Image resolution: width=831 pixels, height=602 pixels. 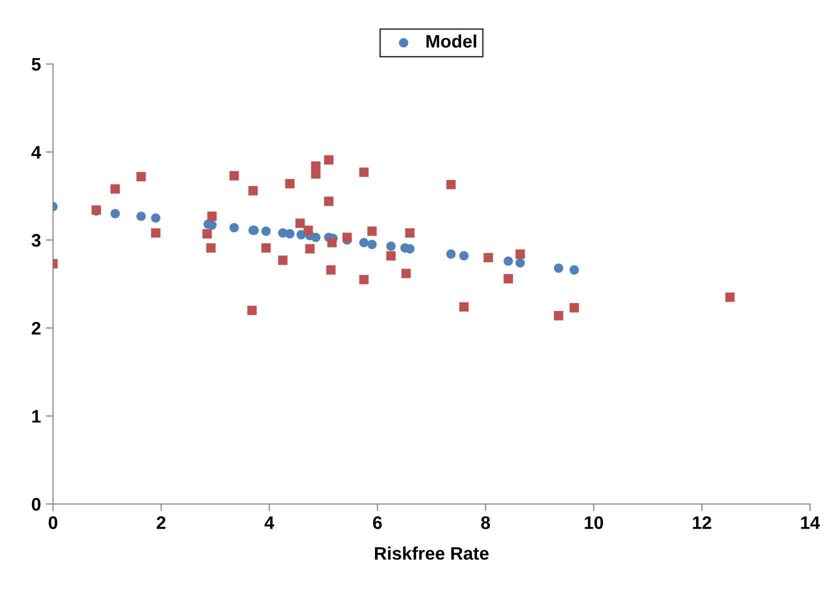 What do you see at coordinates (36, 328) in the screenshot?
I see `y-tick-label: 2` at bounding box center [36, 328].